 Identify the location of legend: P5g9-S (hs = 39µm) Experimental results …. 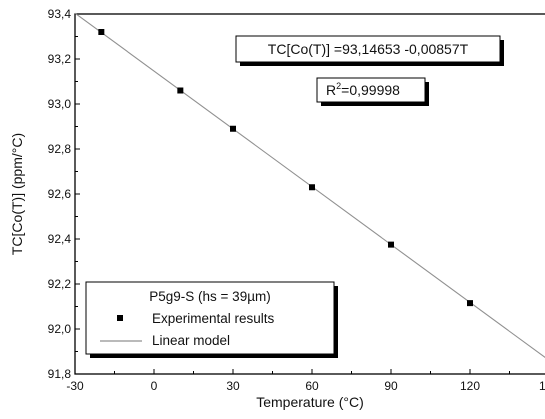
(211, 319).